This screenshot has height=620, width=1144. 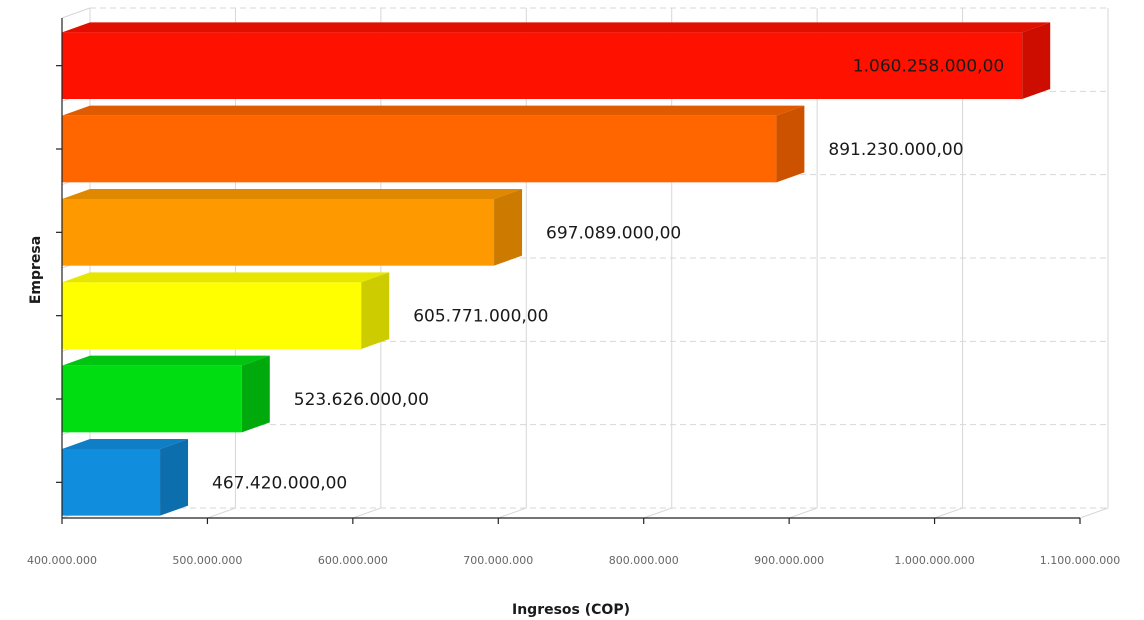 What do you see at coordinates (76, 13) in the screenshot?
I see `grid-line-wall` at bounding box center [76, 13].